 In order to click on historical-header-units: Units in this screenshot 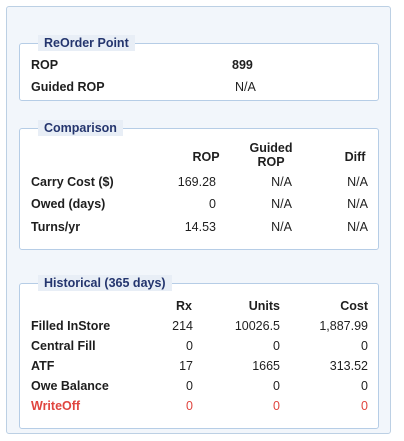, I will do `click(264, 306)`.